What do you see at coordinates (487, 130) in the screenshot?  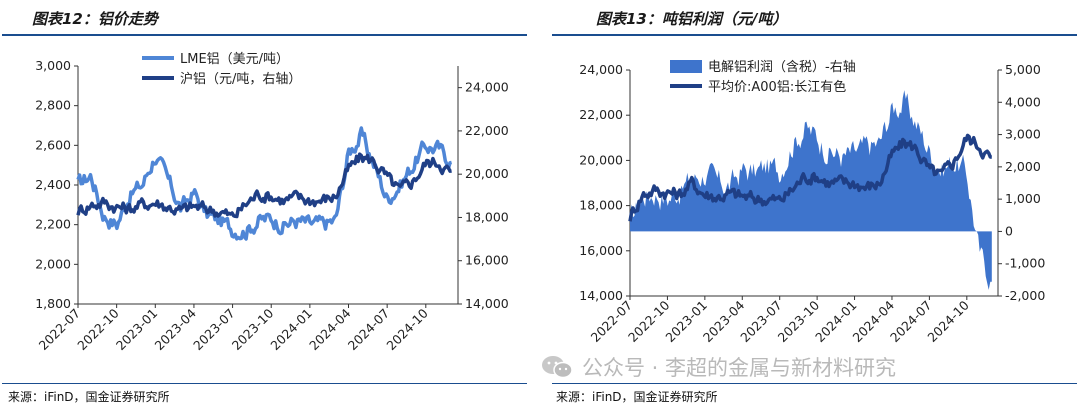 I see `right-axis-tick-label: 22,000` at bounding box center [487, 130].